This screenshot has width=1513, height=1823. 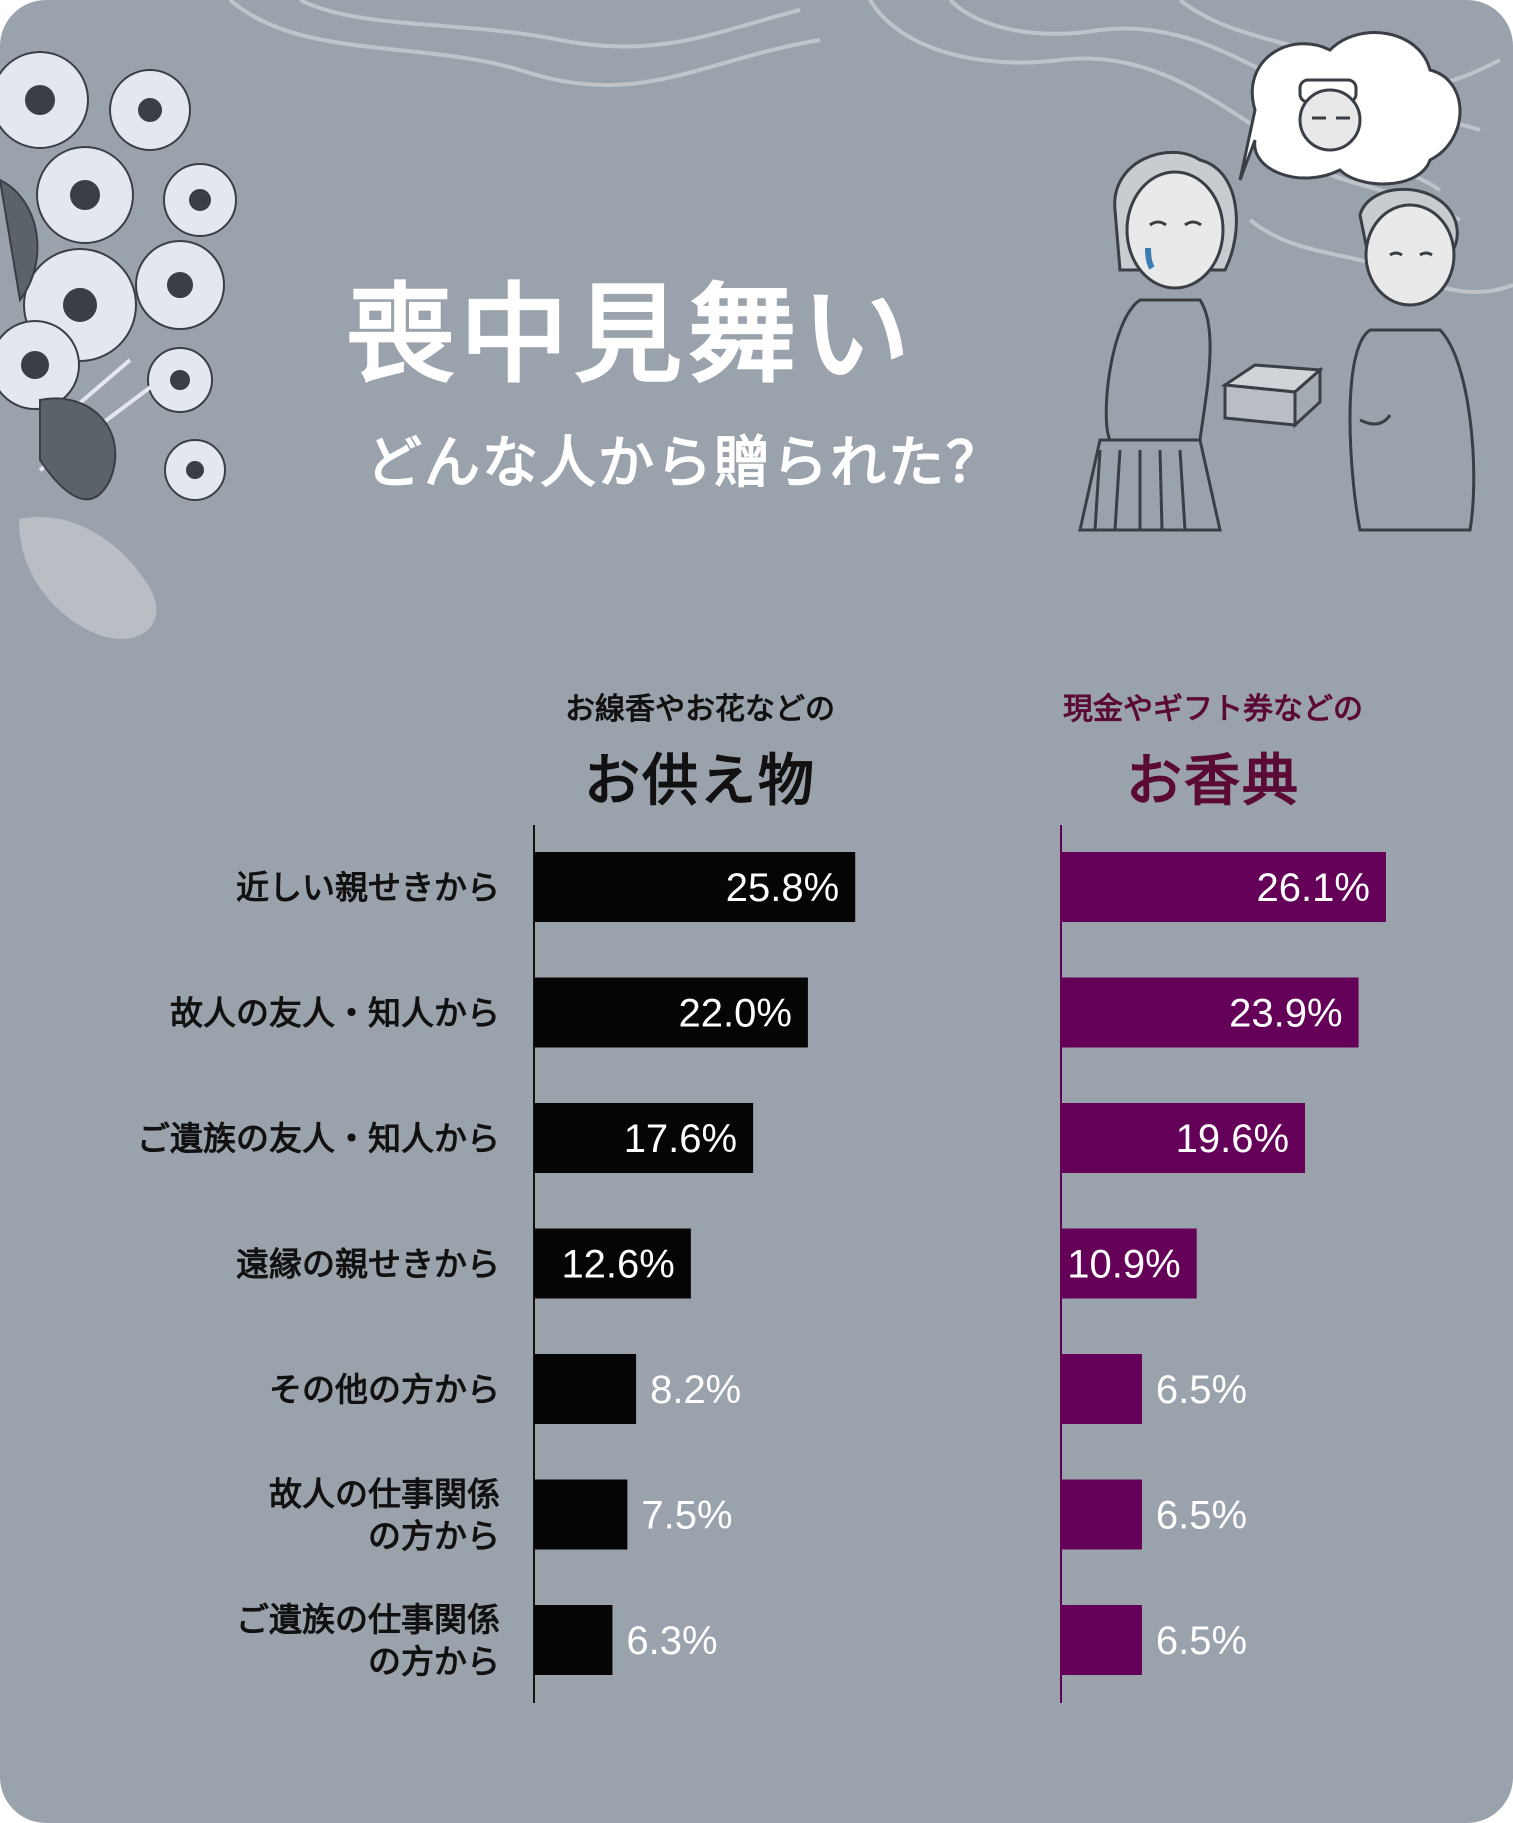 I want to click on offerings-heading-big: お供え物, so click(x=700, y=781).